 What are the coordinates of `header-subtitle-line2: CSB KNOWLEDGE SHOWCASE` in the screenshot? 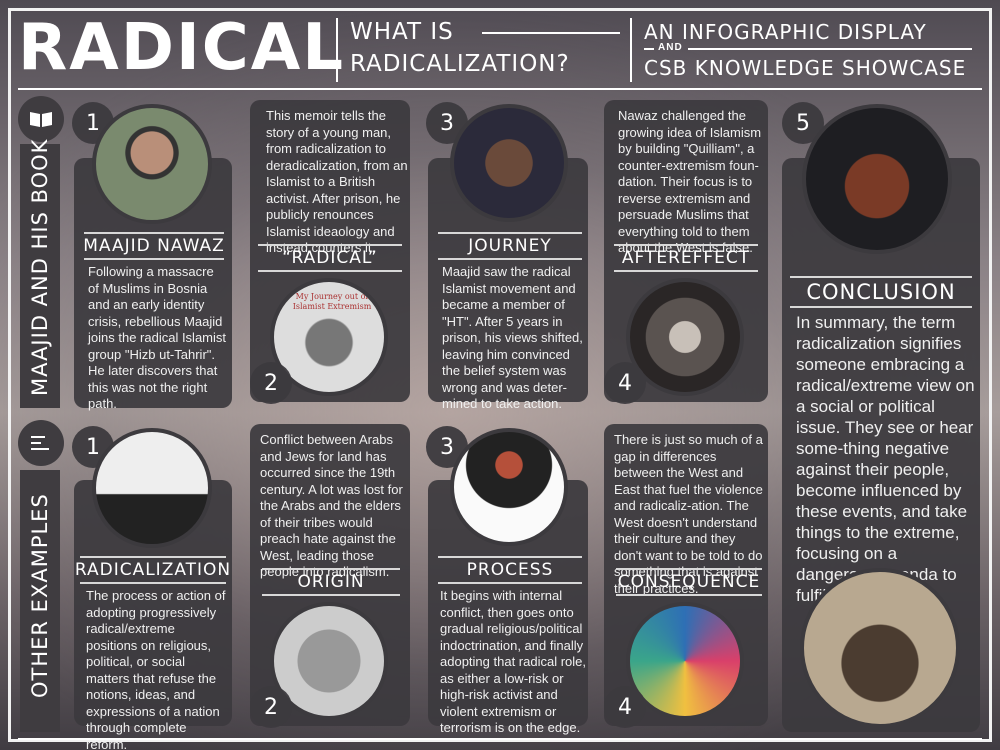 It's located at (805, 68).